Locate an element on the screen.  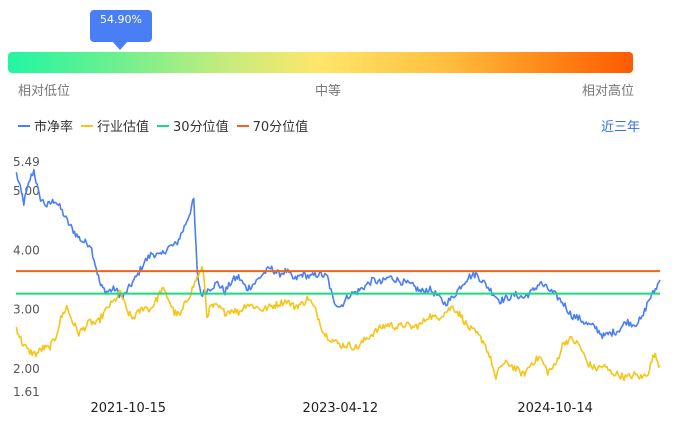
legend-item-p30: 30分位值 is located at coordinates (193, 125).